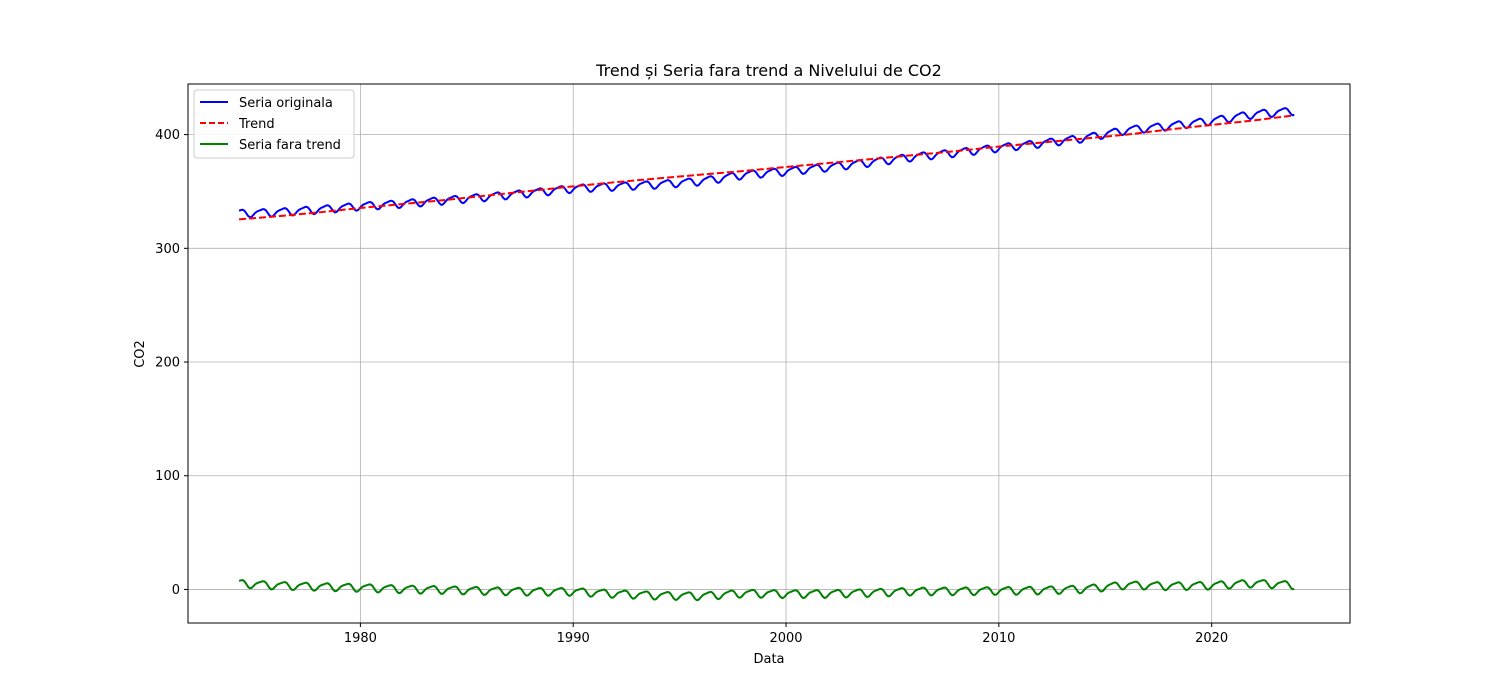 The image size is (1500, 700). What do you see at coordinates (768, 659) in the screenshot?
I see `x-axis-title: Data` at bounding box center [768, 659].